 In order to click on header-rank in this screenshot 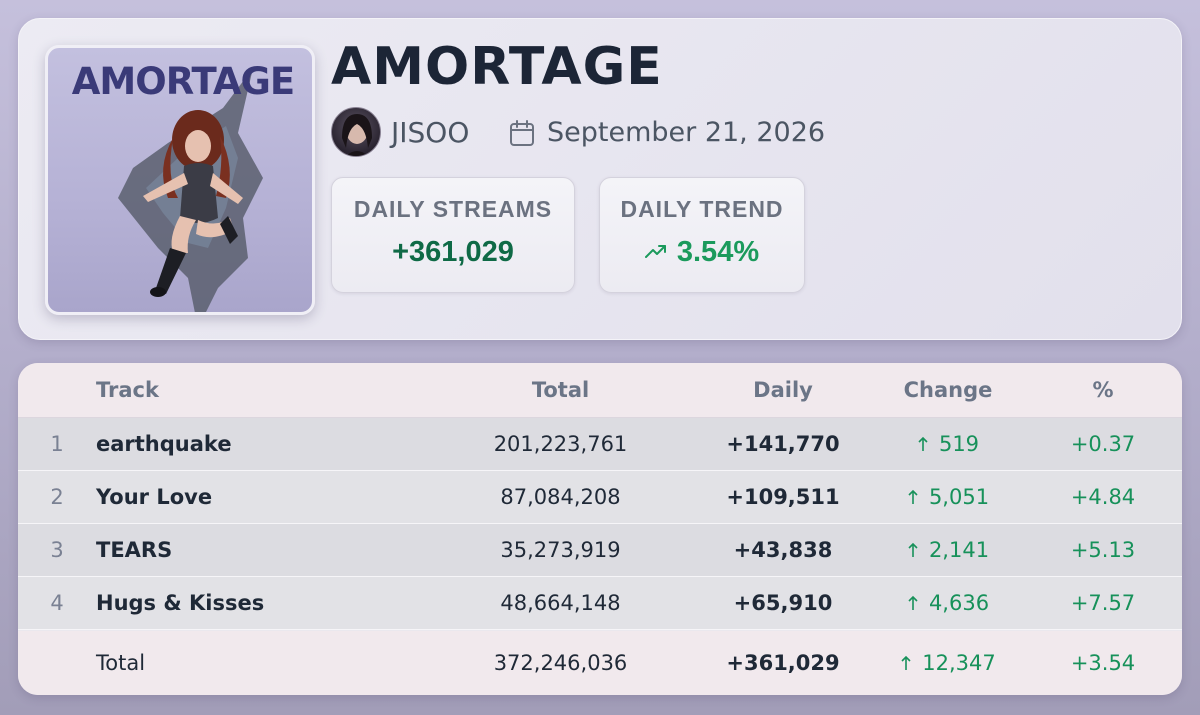, I will do `click(57, 390)`.